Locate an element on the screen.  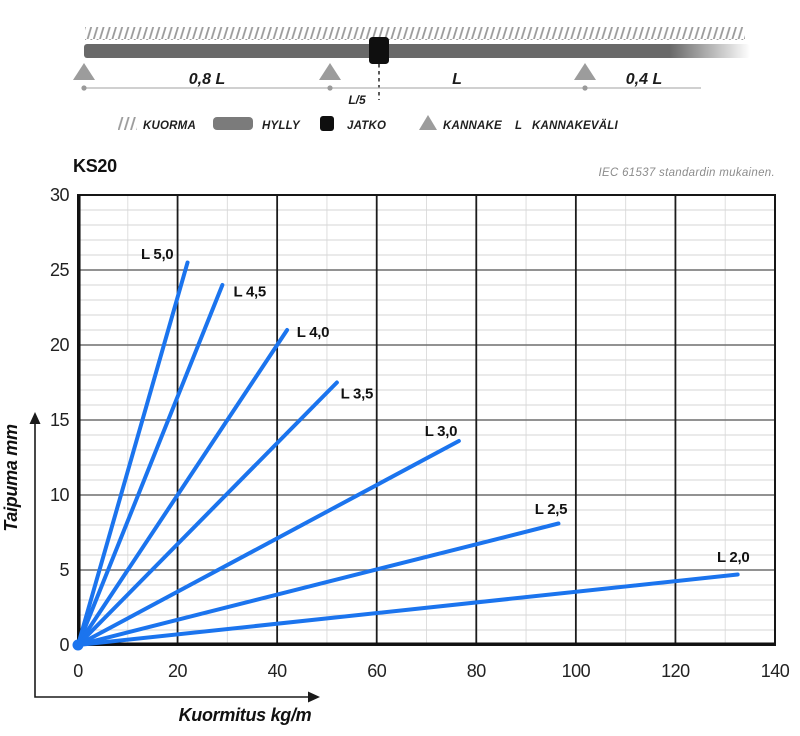
legend-label-jatko: JATKO is located at coordinates (366, 126).